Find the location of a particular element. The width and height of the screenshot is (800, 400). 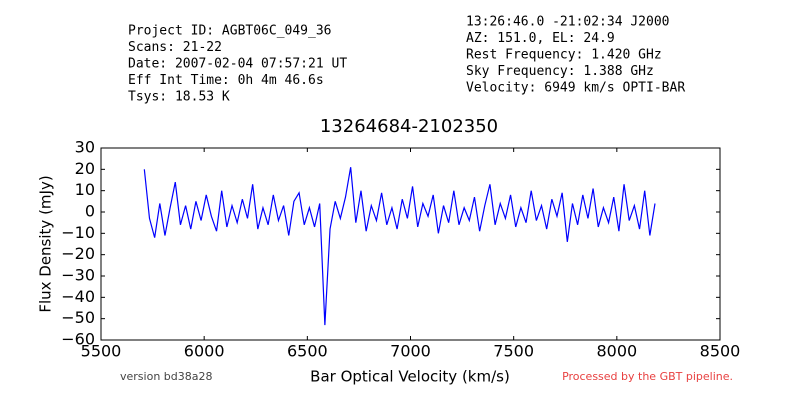

x-tick-label: 7500 is located at coordinates (513, 351).